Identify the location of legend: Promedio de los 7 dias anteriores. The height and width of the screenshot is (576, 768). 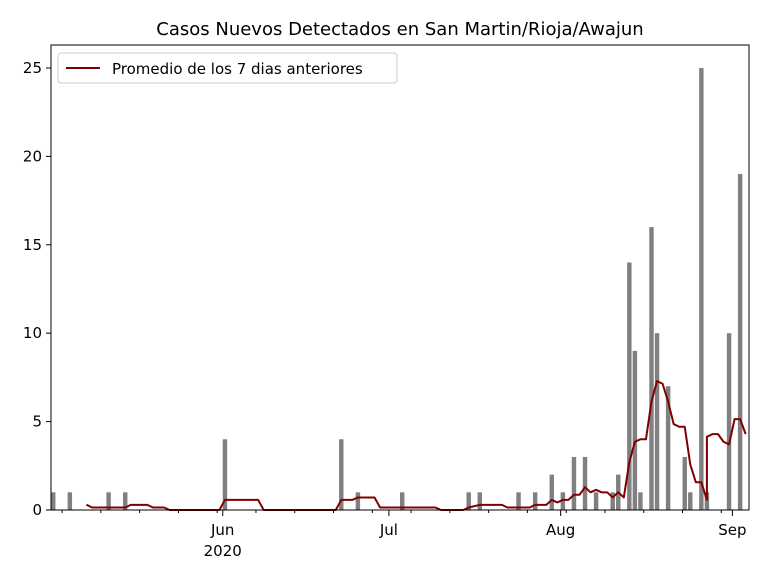
(227, 68).